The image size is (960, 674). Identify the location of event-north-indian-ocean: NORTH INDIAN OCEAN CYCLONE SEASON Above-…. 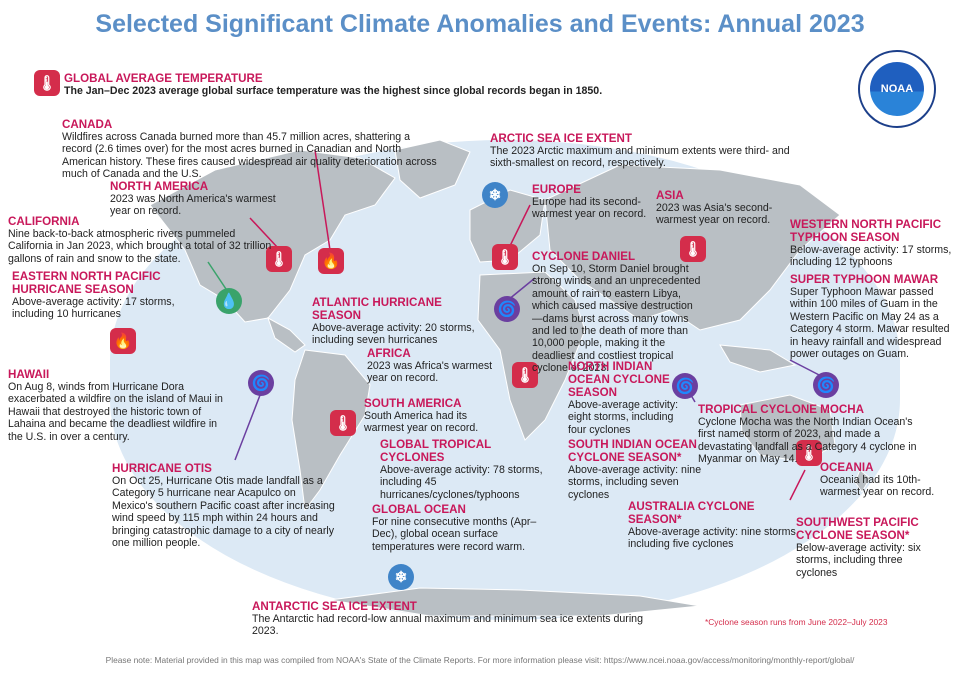
(623, 398).